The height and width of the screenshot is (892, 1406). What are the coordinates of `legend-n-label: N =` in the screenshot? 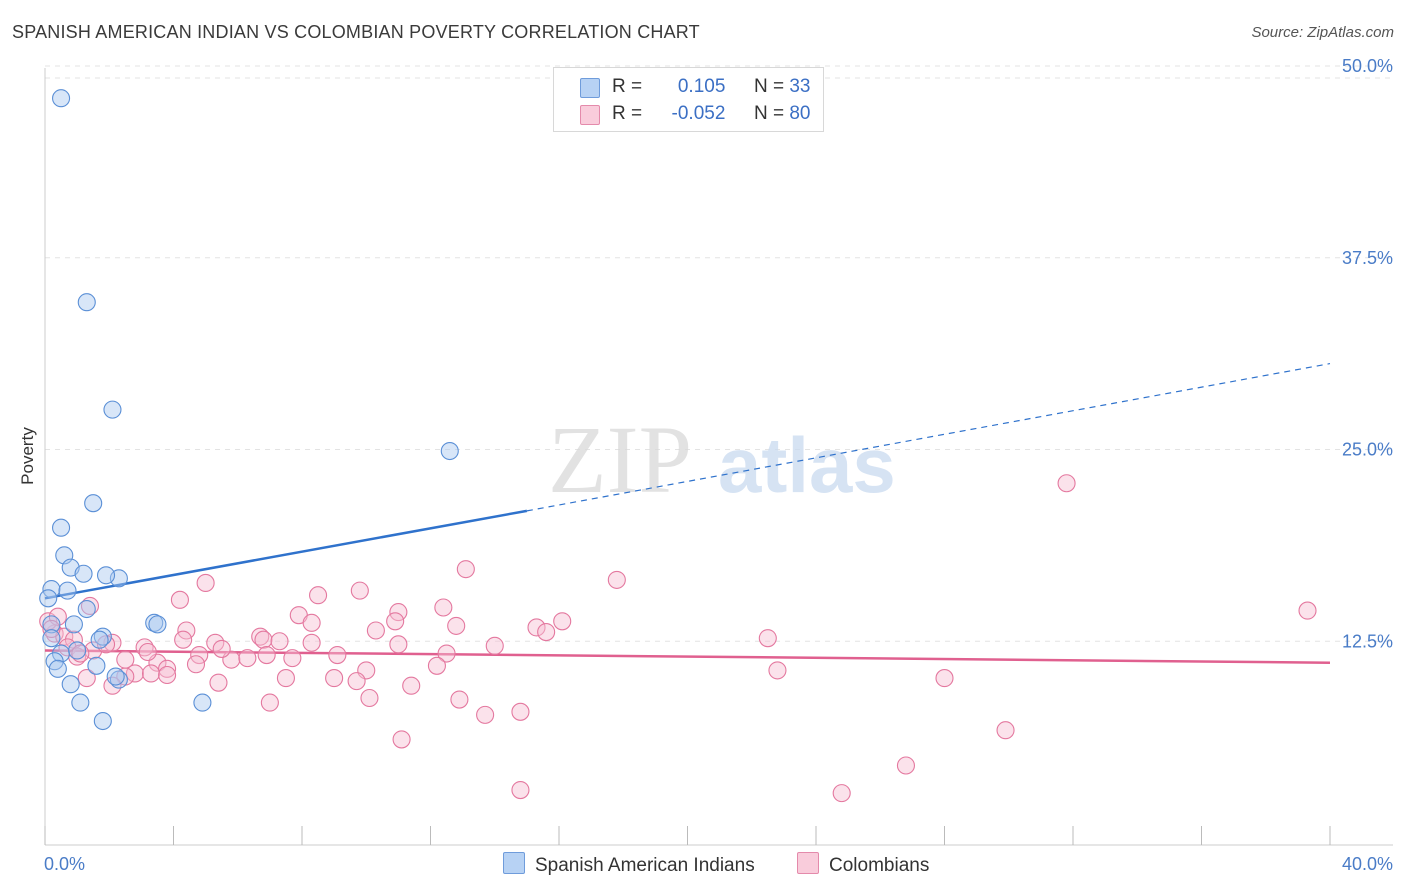 It's located at (769, 86).